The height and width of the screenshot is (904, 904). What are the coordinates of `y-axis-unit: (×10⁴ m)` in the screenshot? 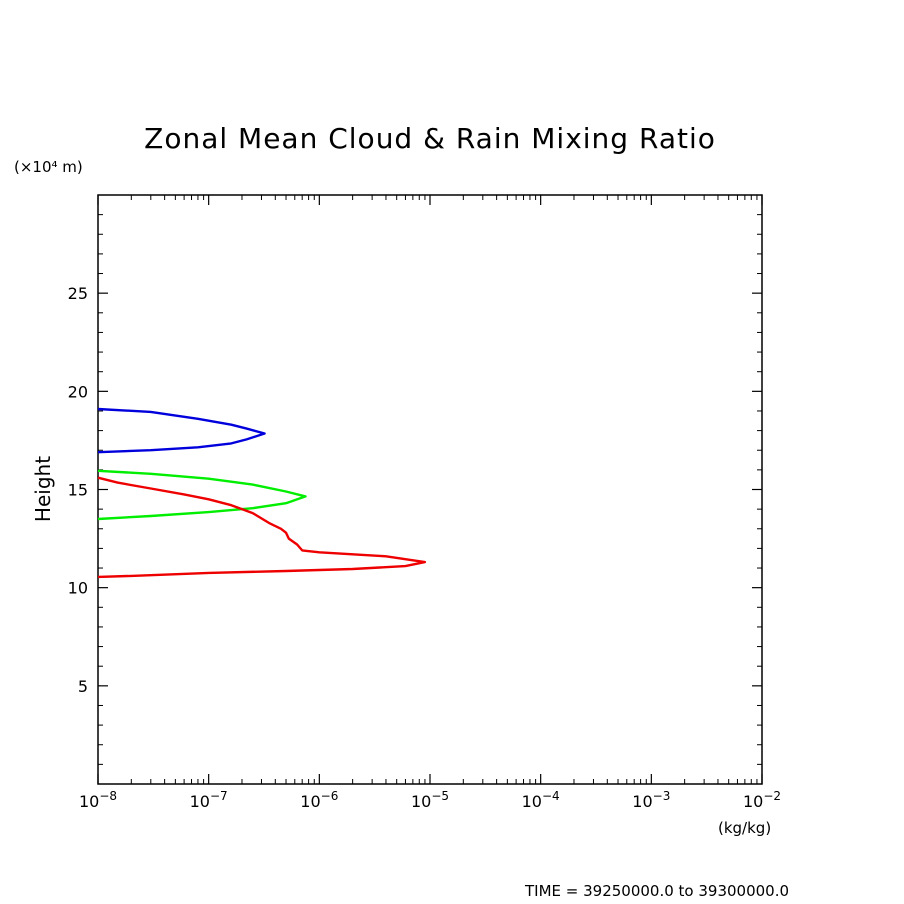 It's located at (48, 167).